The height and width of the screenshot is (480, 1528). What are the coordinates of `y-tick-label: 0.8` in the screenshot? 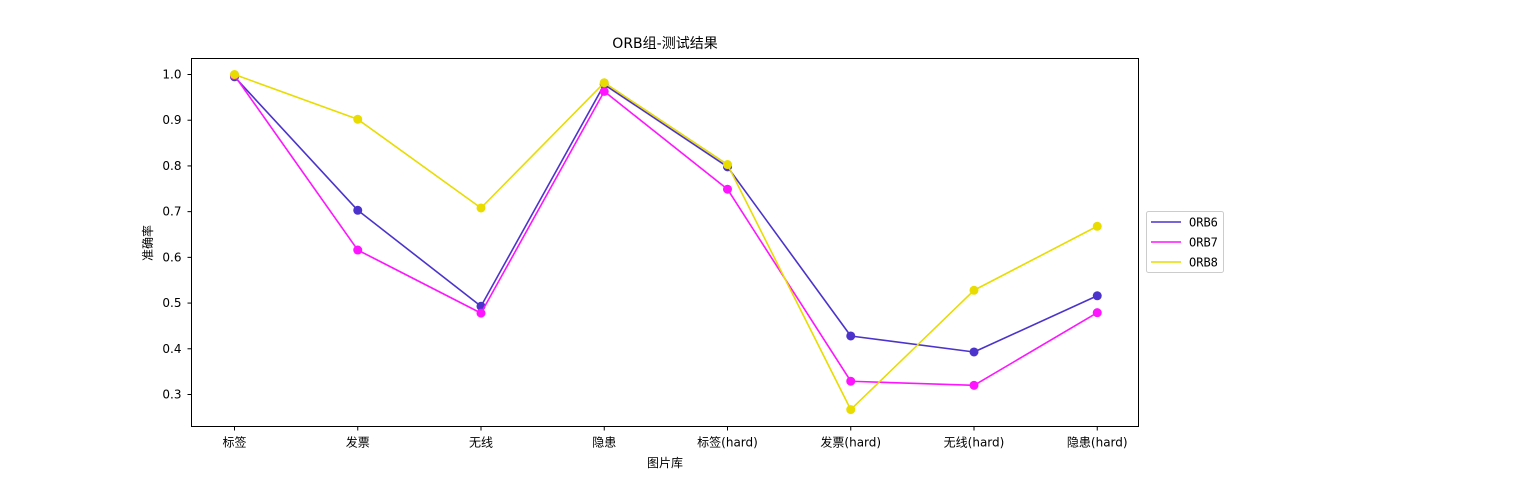 It's located at (171, 166).